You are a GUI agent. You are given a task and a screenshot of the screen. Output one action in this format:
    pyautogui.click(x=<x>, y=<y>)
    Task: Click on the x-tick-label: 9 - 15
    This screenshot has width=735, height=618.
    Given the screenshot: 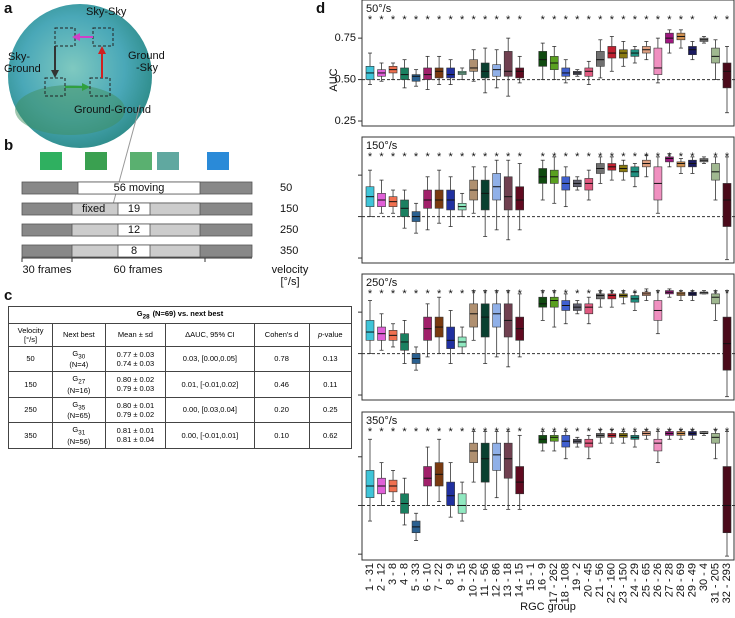 What is the action you would take?
    pyautogui.click(x=462, y=577)
    